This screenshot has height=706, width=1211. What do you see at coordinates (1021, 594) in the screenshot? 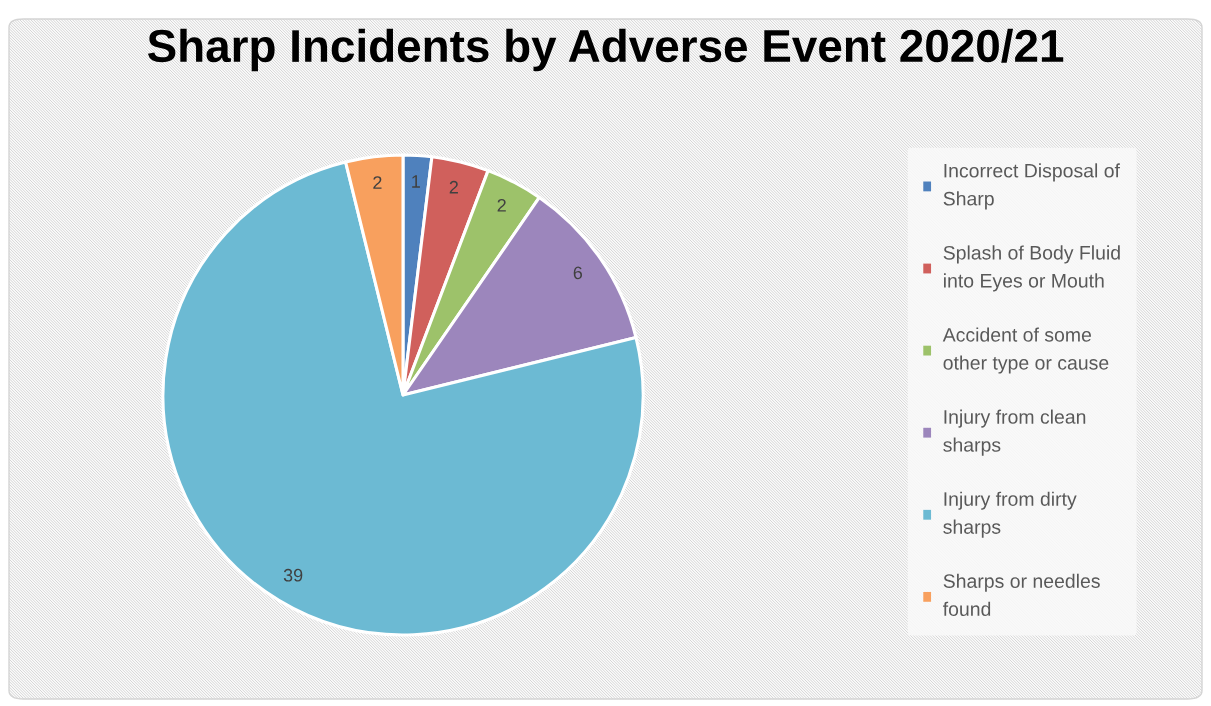
I see `legend-label: Sharps or needles found` at bounding box center [1021, 594].